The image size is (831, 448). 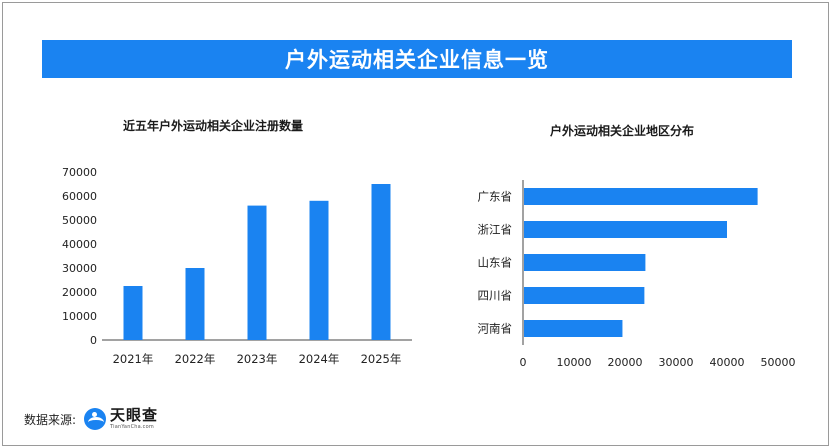 What do you see at coordinates (132, 427) in the screenshot?
I see `logo-domain: TianYanCha.com` at bounding box center [132, 427].